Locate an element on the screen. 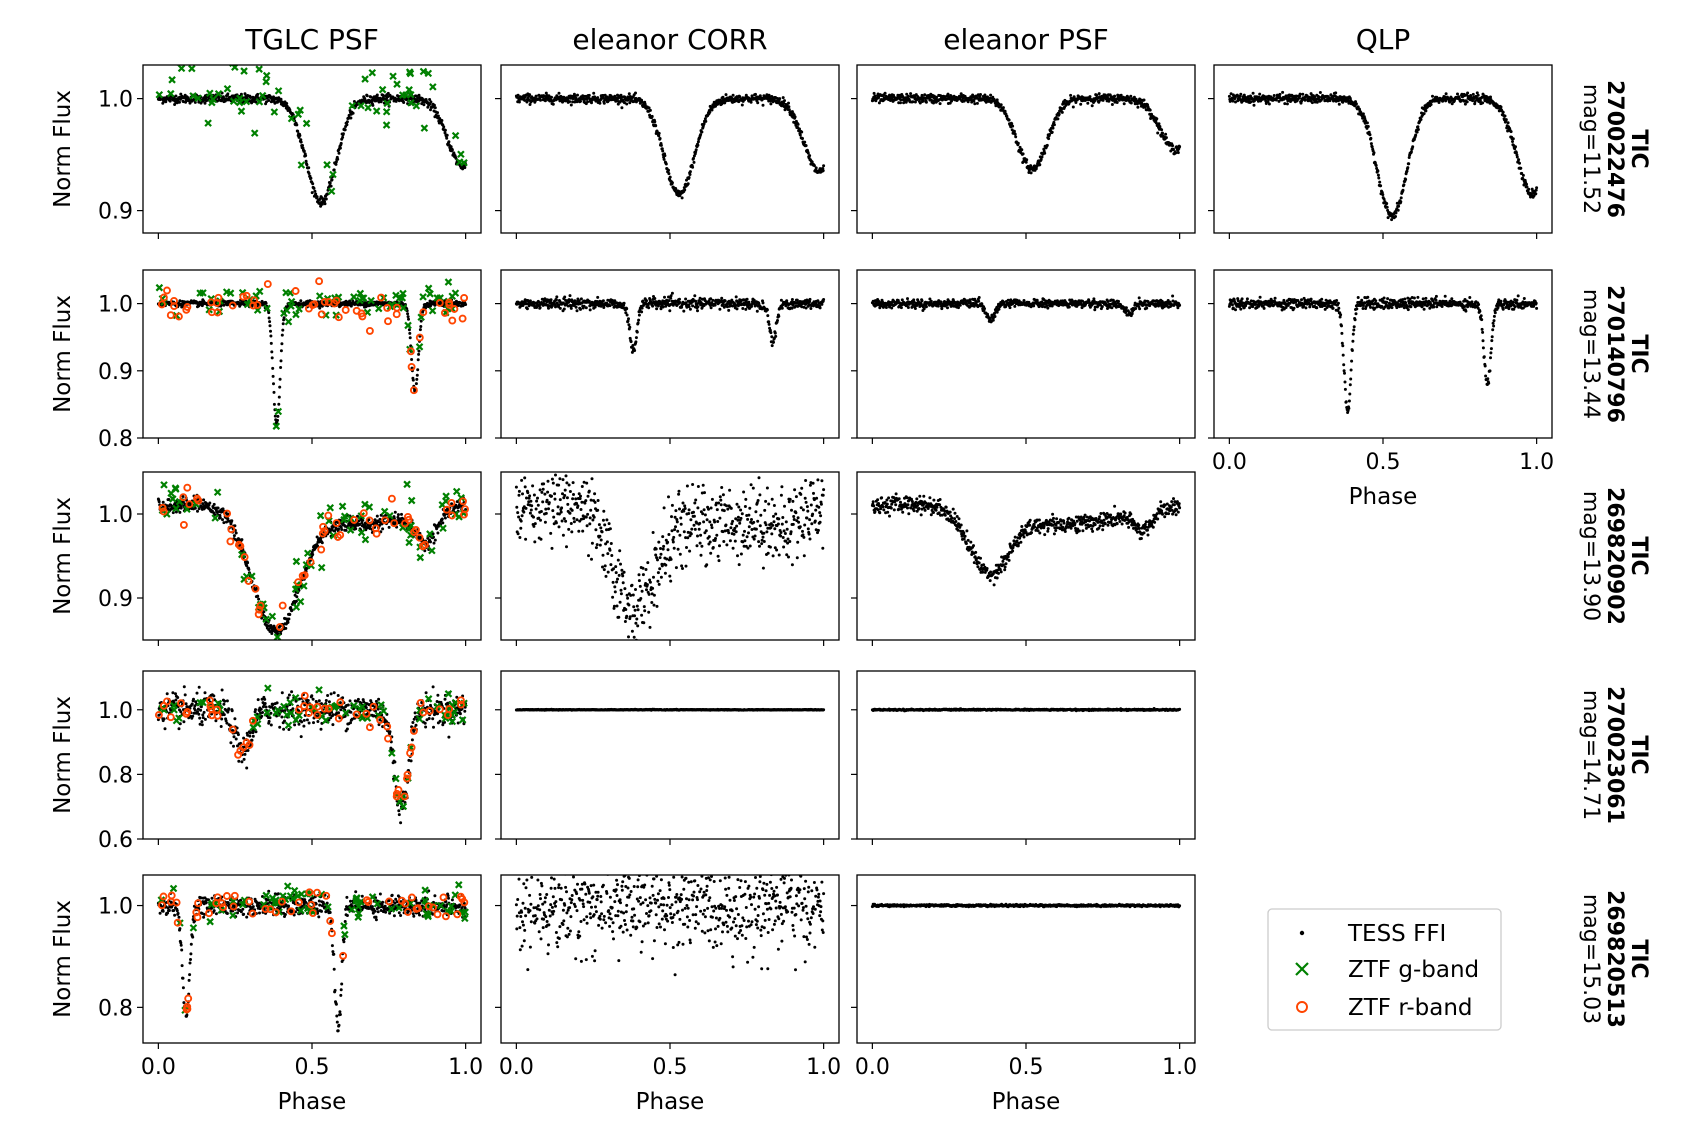  y-tick-label: 0.8 is located at coordinates (115, 439).